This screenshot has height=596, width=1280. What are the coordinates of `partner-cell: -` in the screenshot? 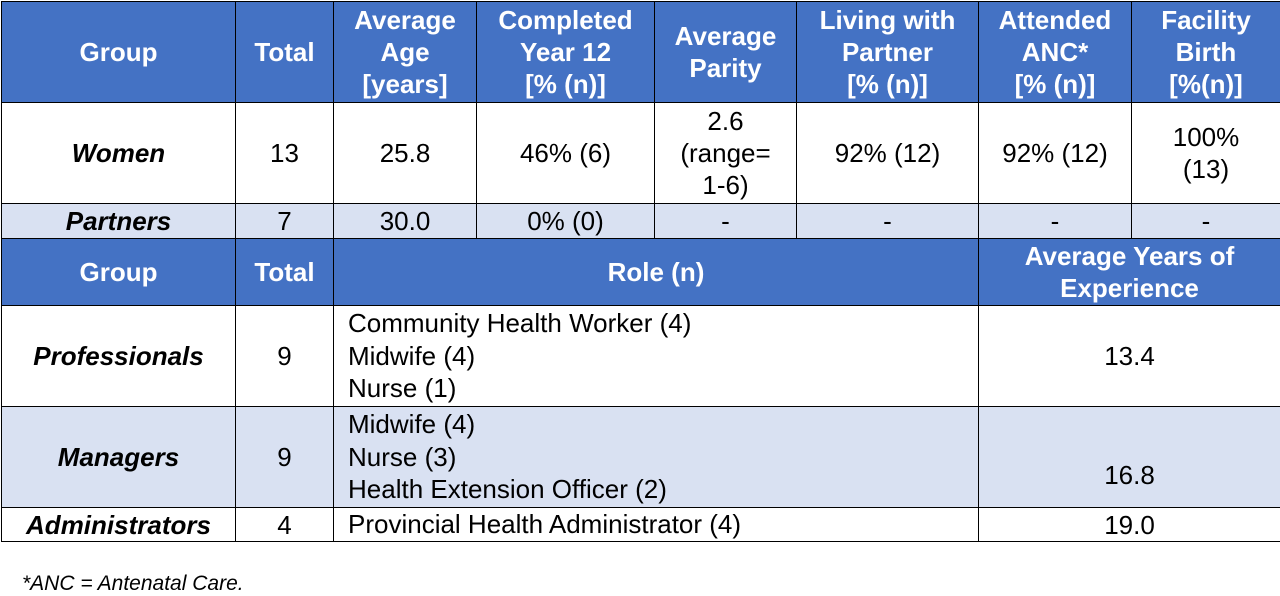 It's located at (888, 221).